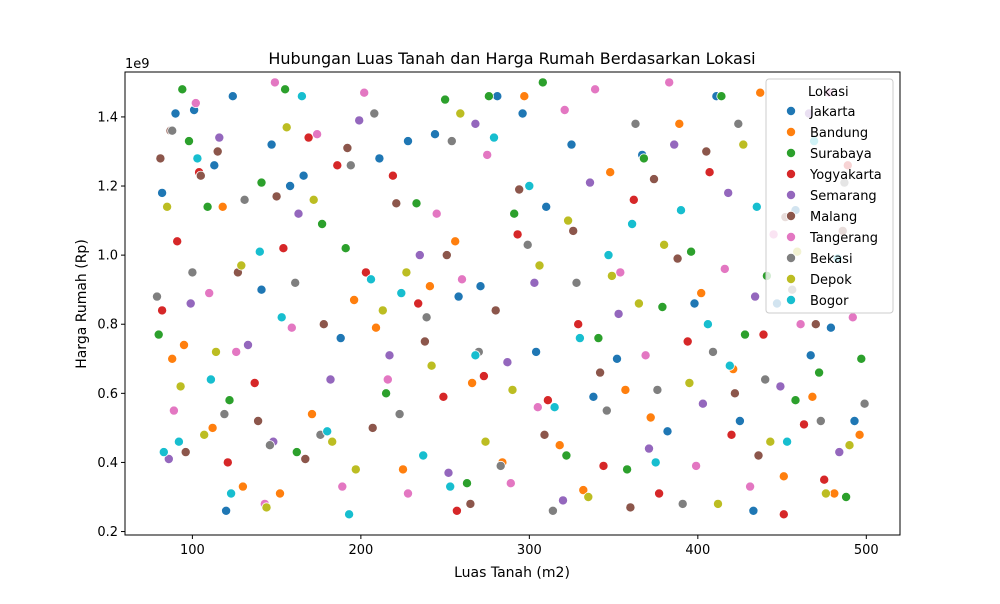 The image size is (1000, 604). What do you see at coordinates (107, 463) in the screenshot?
I see `y-tick-label: 0.4` at bounding box center [107, 463].